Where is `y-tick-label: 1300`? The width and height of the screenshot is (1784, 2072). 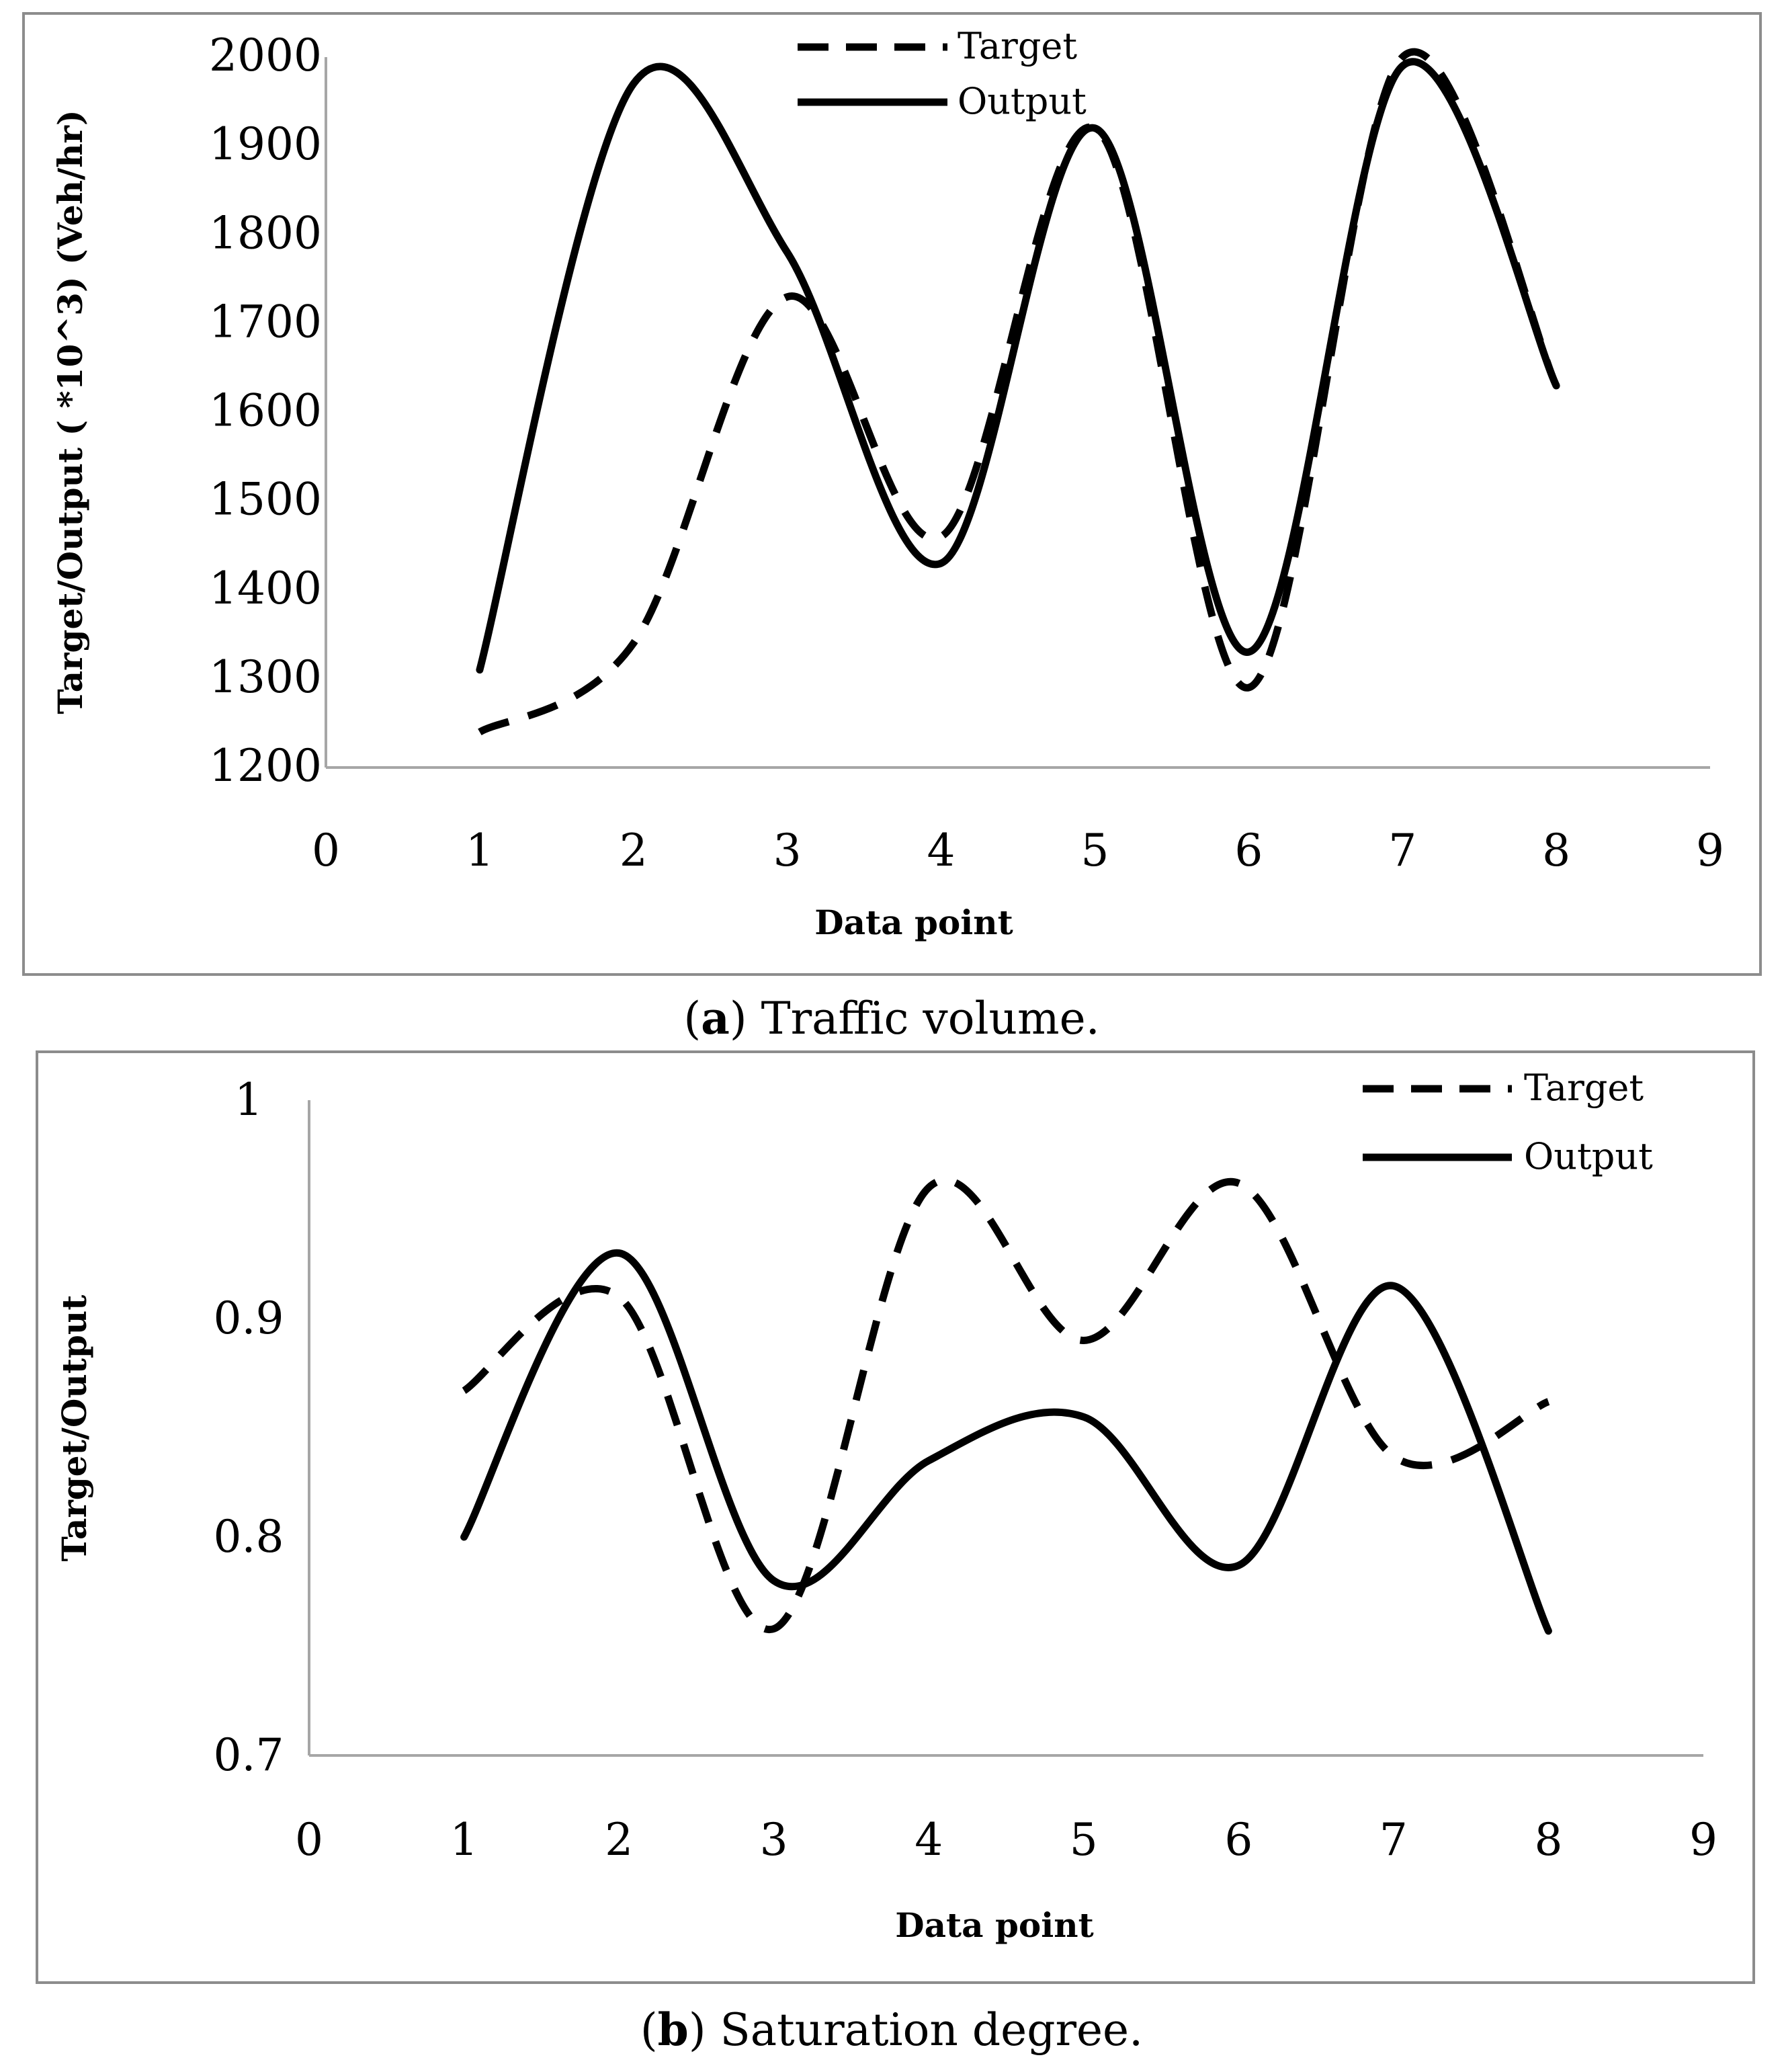
y-tick-label: 1300 is located at coordinates (265, 677).